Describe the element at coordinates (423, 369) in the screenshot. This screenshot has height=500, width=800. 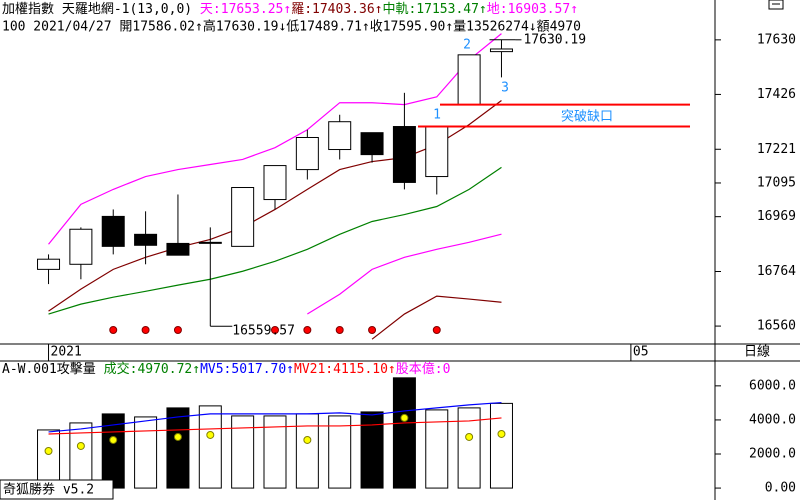
I see `volume-title-segment: 股本億:0` at that location.